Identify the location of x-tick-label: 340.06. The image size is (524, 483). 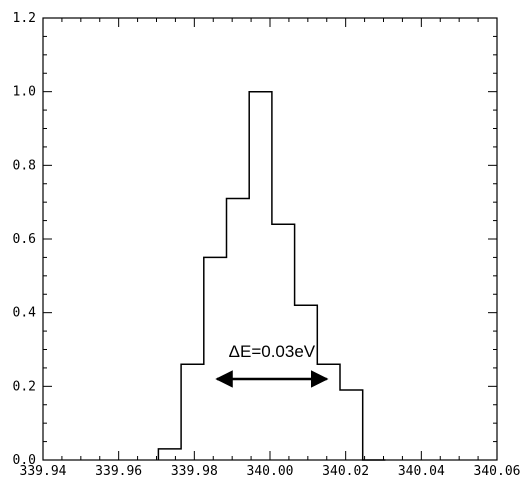
(497, 471).